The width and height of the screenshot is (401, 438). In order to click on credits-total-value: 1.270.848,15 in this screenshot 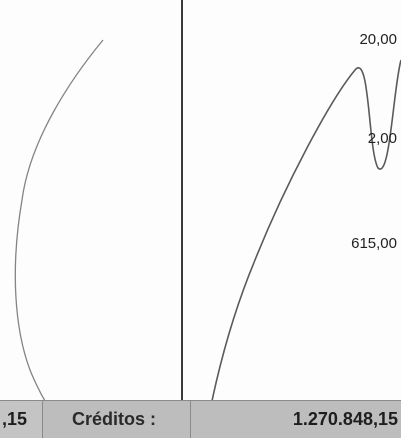, I will do `click(295, 419)`.